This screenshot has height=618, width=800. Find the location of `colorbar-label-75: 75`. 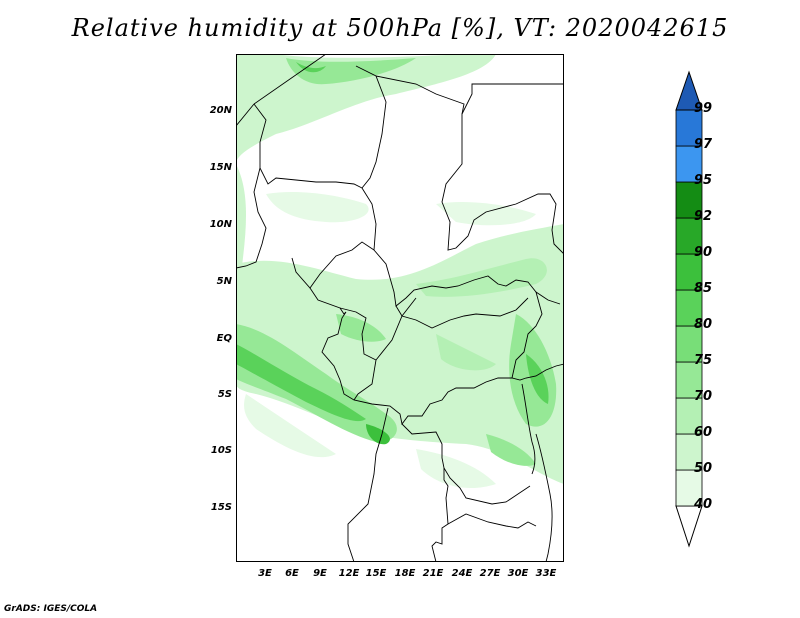

colorbar-label-75: 75 is located at coordinates (703, 360).